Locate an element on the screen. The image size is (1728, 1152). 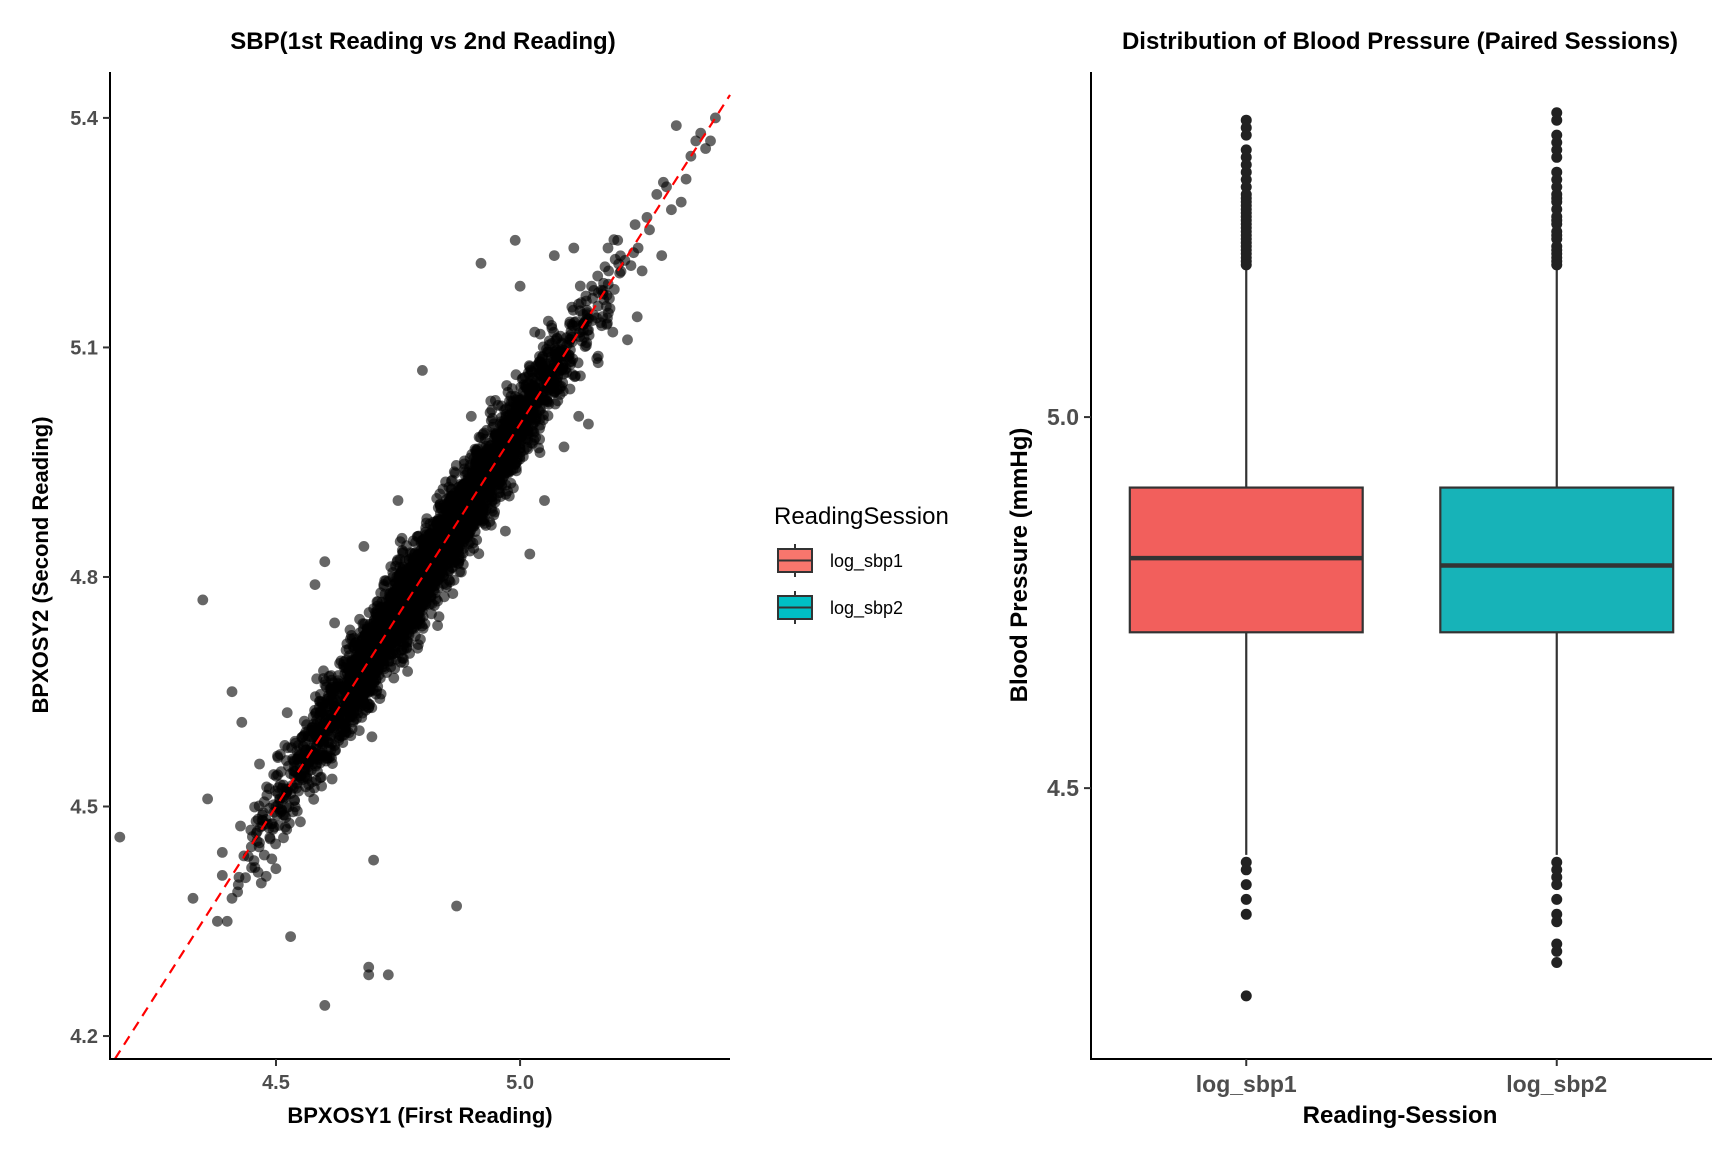
x-tick-label: log_sbp2 is located at coordinates (1556, 1084).